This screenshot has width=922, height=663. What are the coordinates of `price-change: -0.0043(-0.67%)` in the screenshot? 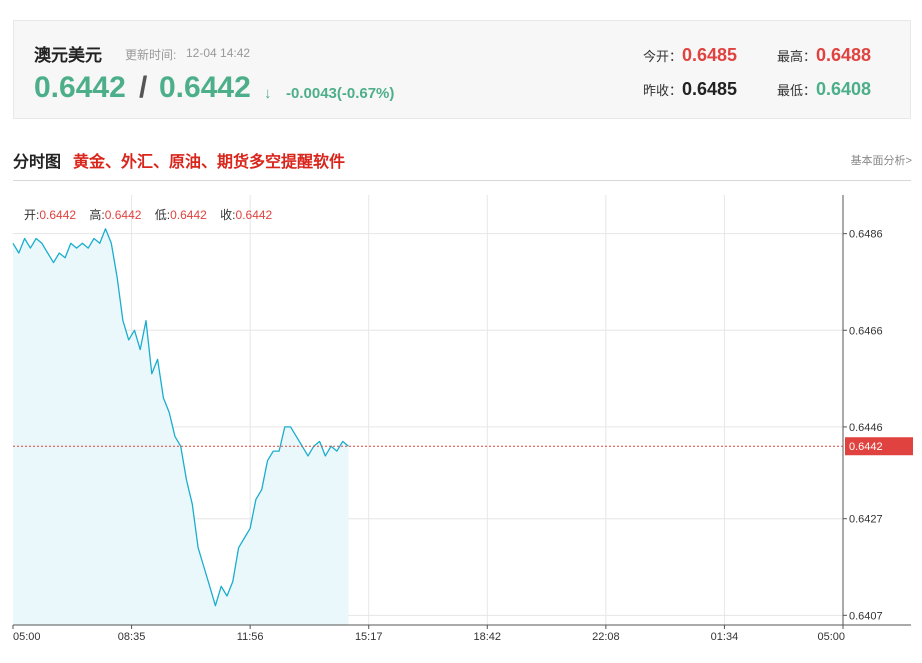 It's located at (340, 93).